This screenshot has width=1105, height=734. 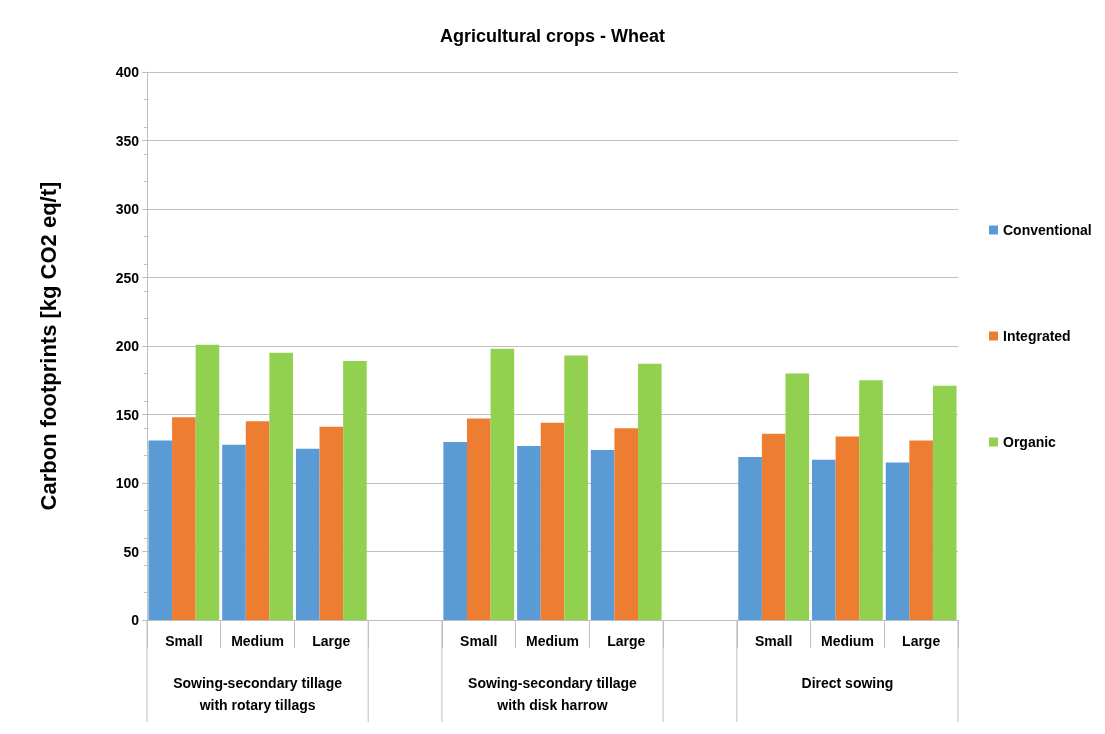 I want to click on y-tick-label: 400, so click(x=127, y=72).